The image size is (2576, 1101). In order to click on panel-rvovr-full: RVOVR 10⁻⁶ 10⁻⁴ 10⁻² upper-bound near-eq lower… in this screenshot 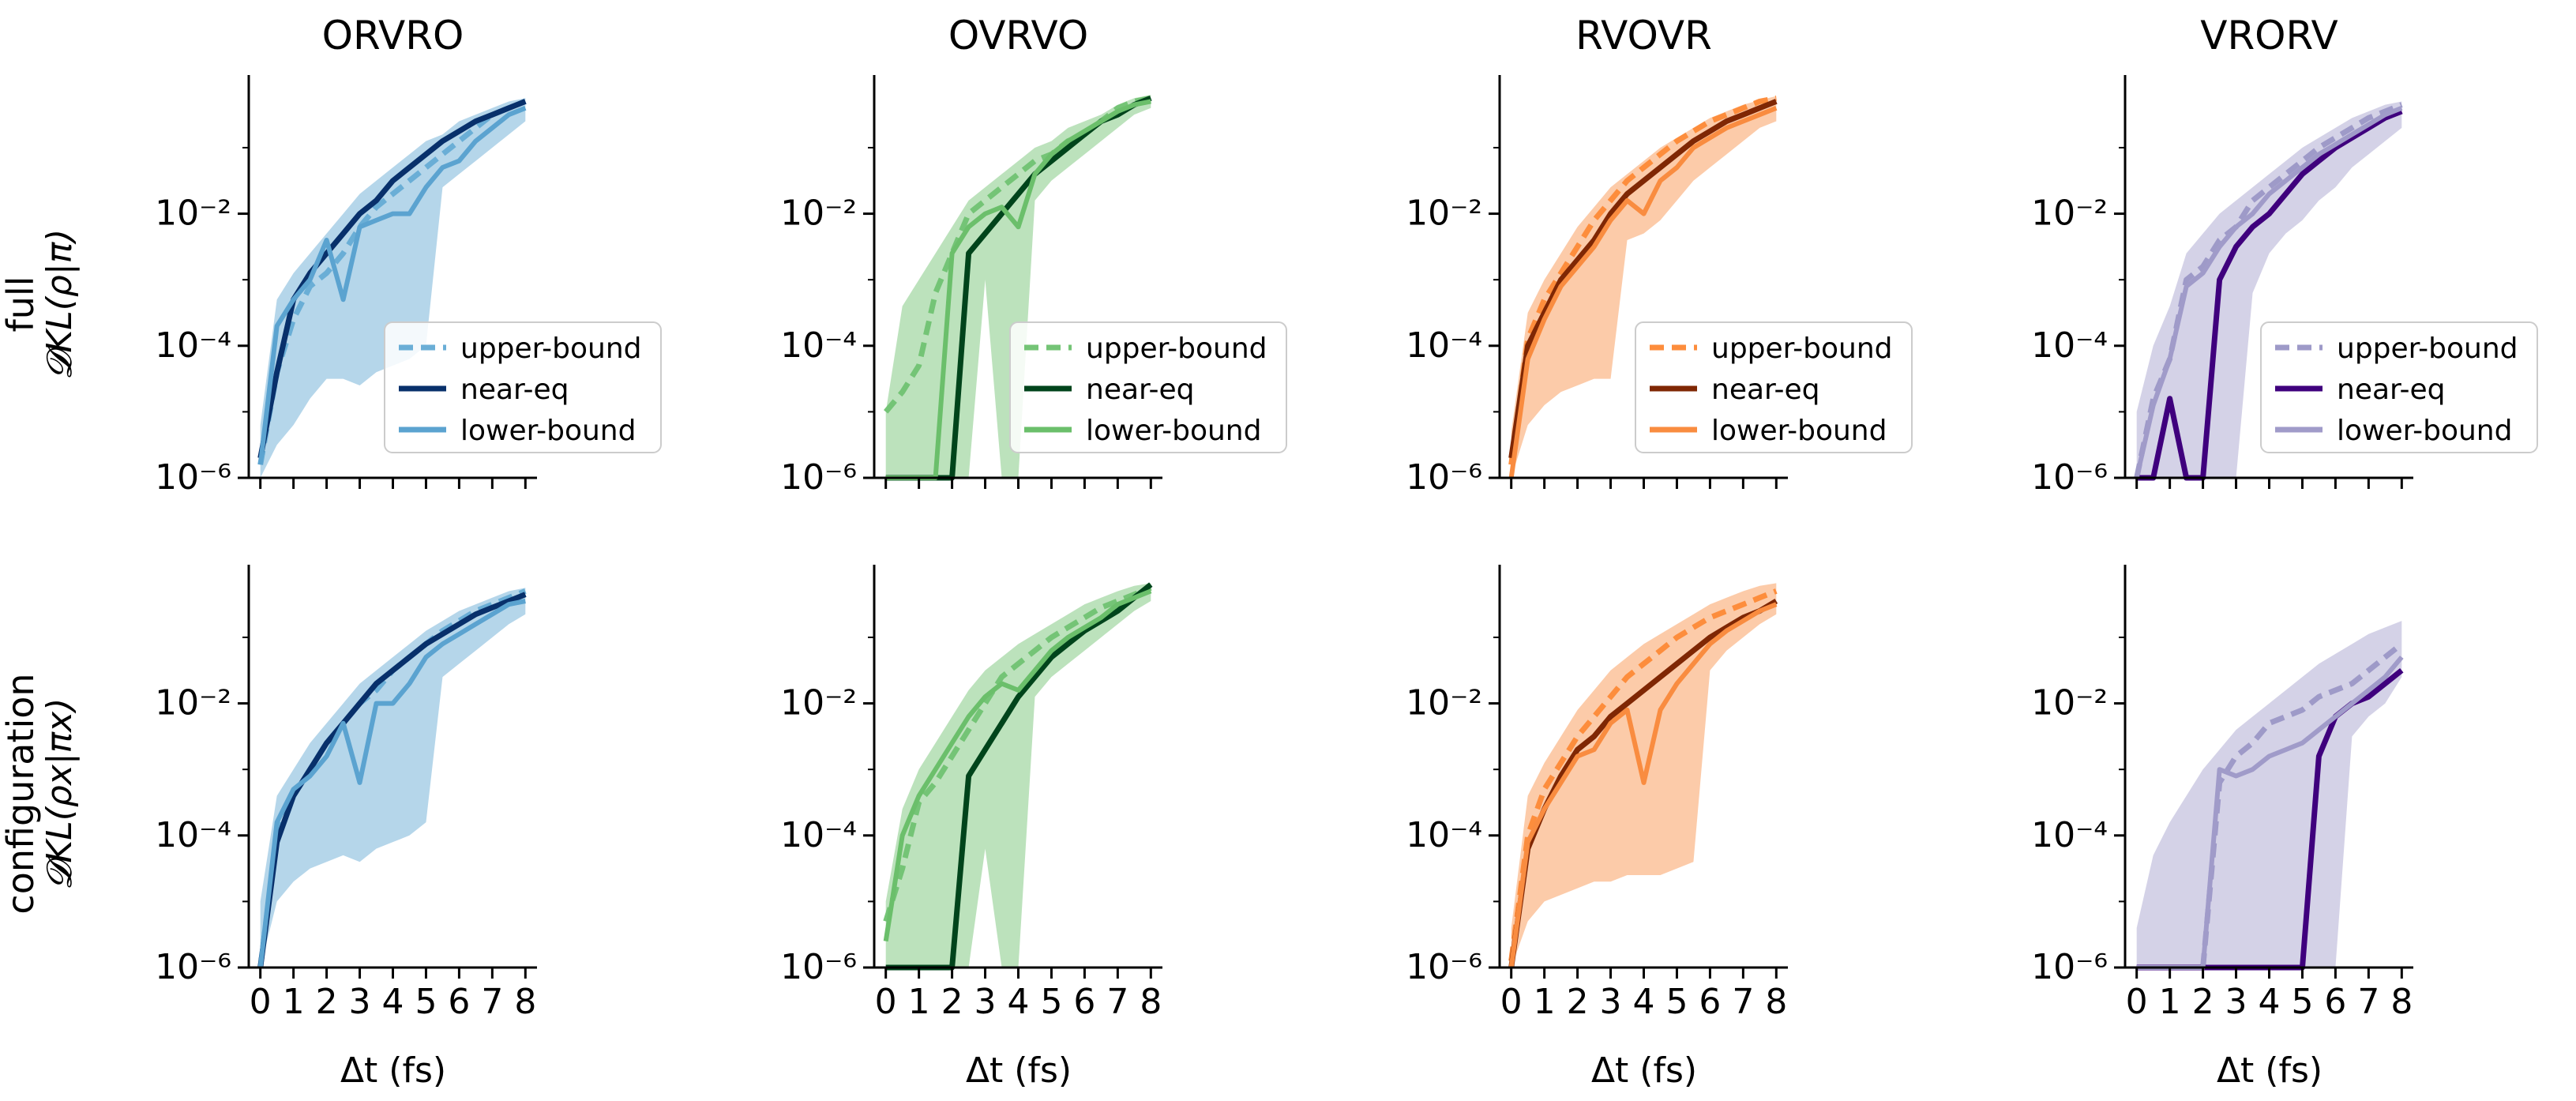, I will do `click(1659, 256)`.